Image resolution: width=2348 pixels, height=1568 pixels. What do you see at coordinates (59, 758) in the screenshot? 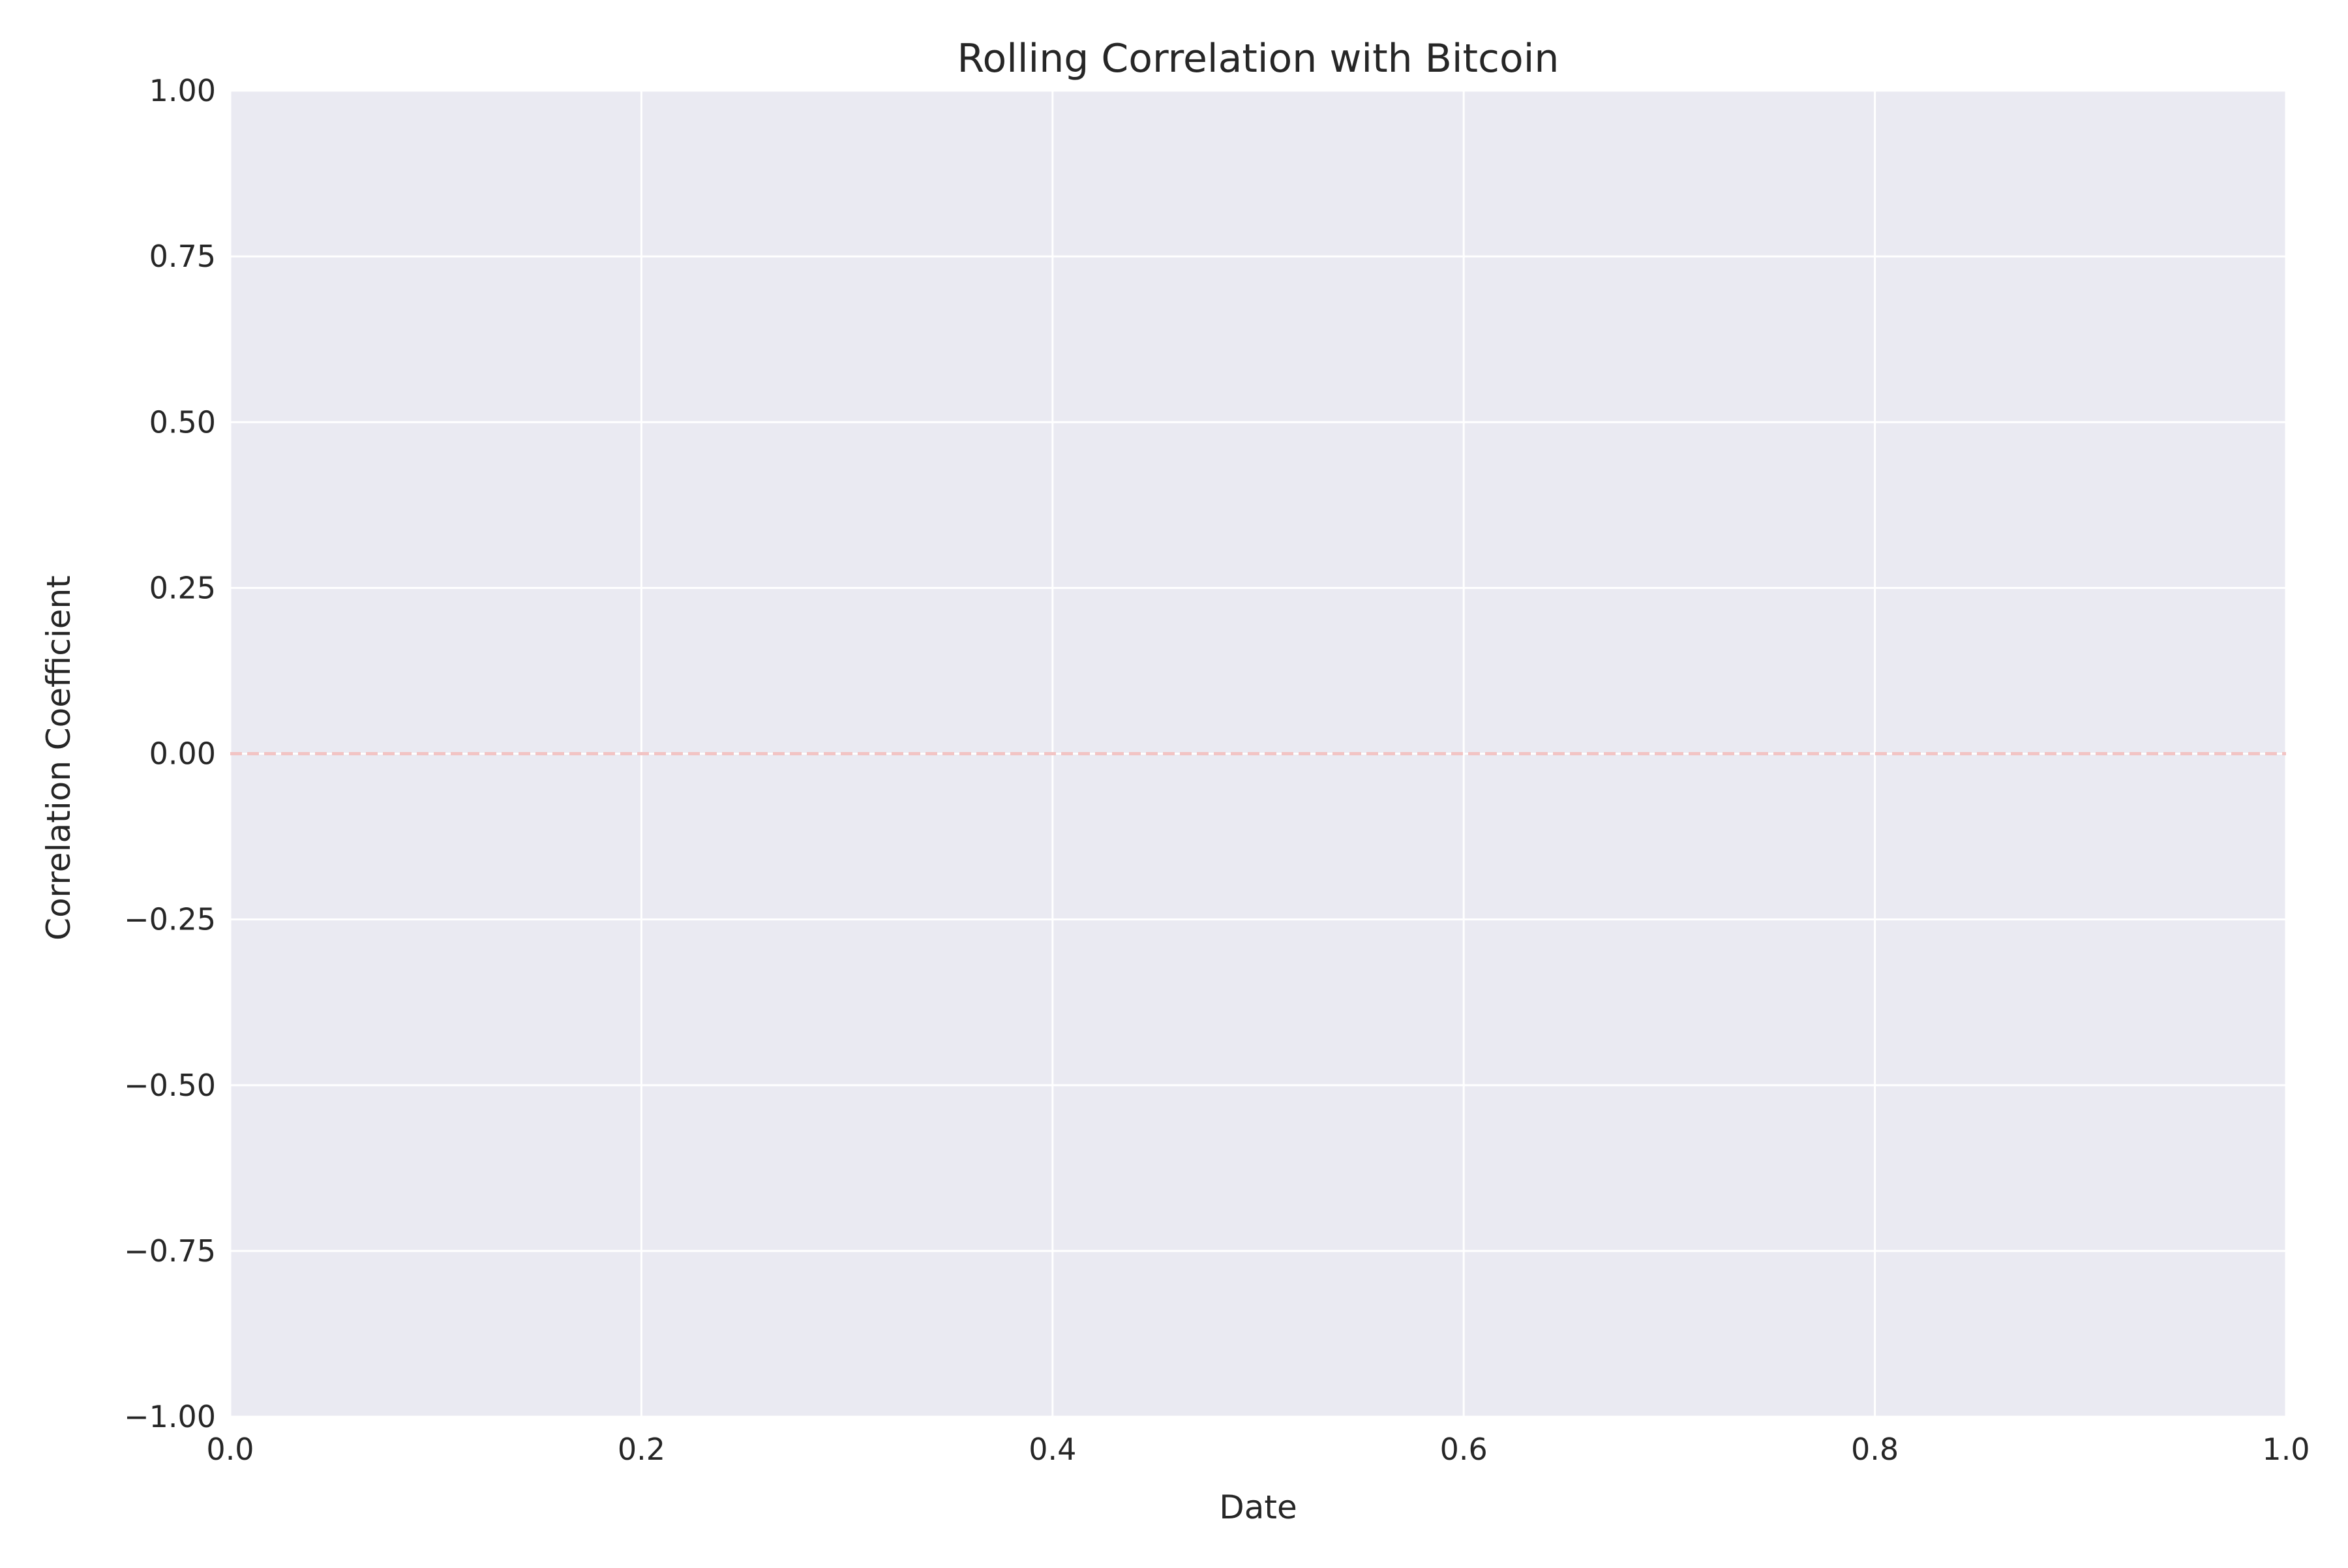
I see `y-axis-label: Correlation Coefficient` at bounding box center [59, 758].